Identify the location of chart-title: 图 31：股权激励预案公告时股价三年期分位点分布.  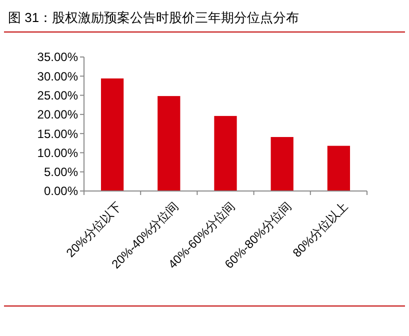
(154, 17).